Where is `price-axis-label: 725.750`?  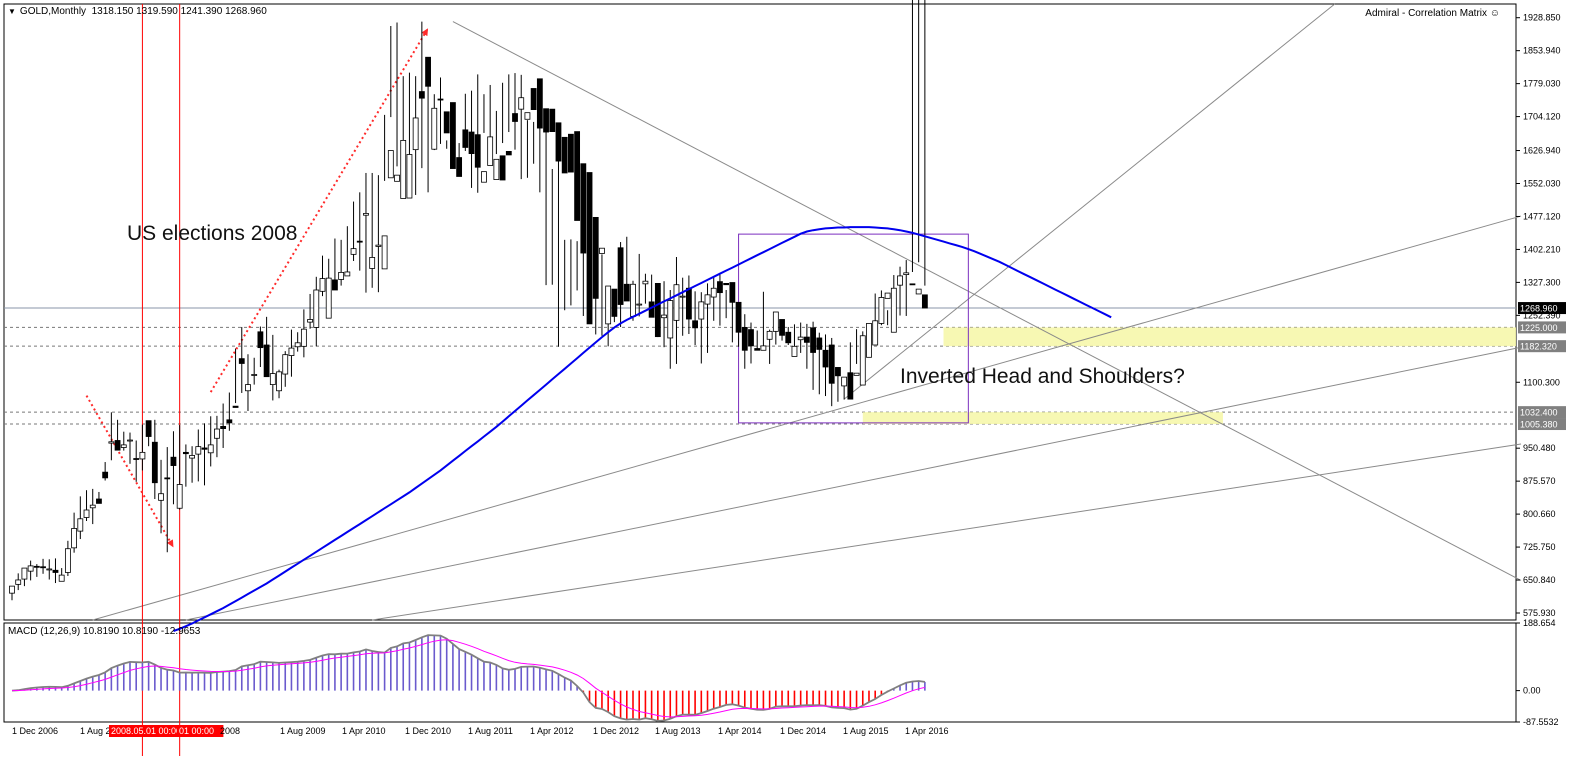 price-axis-label: 725.750 is located at coordinates (1539, 547).